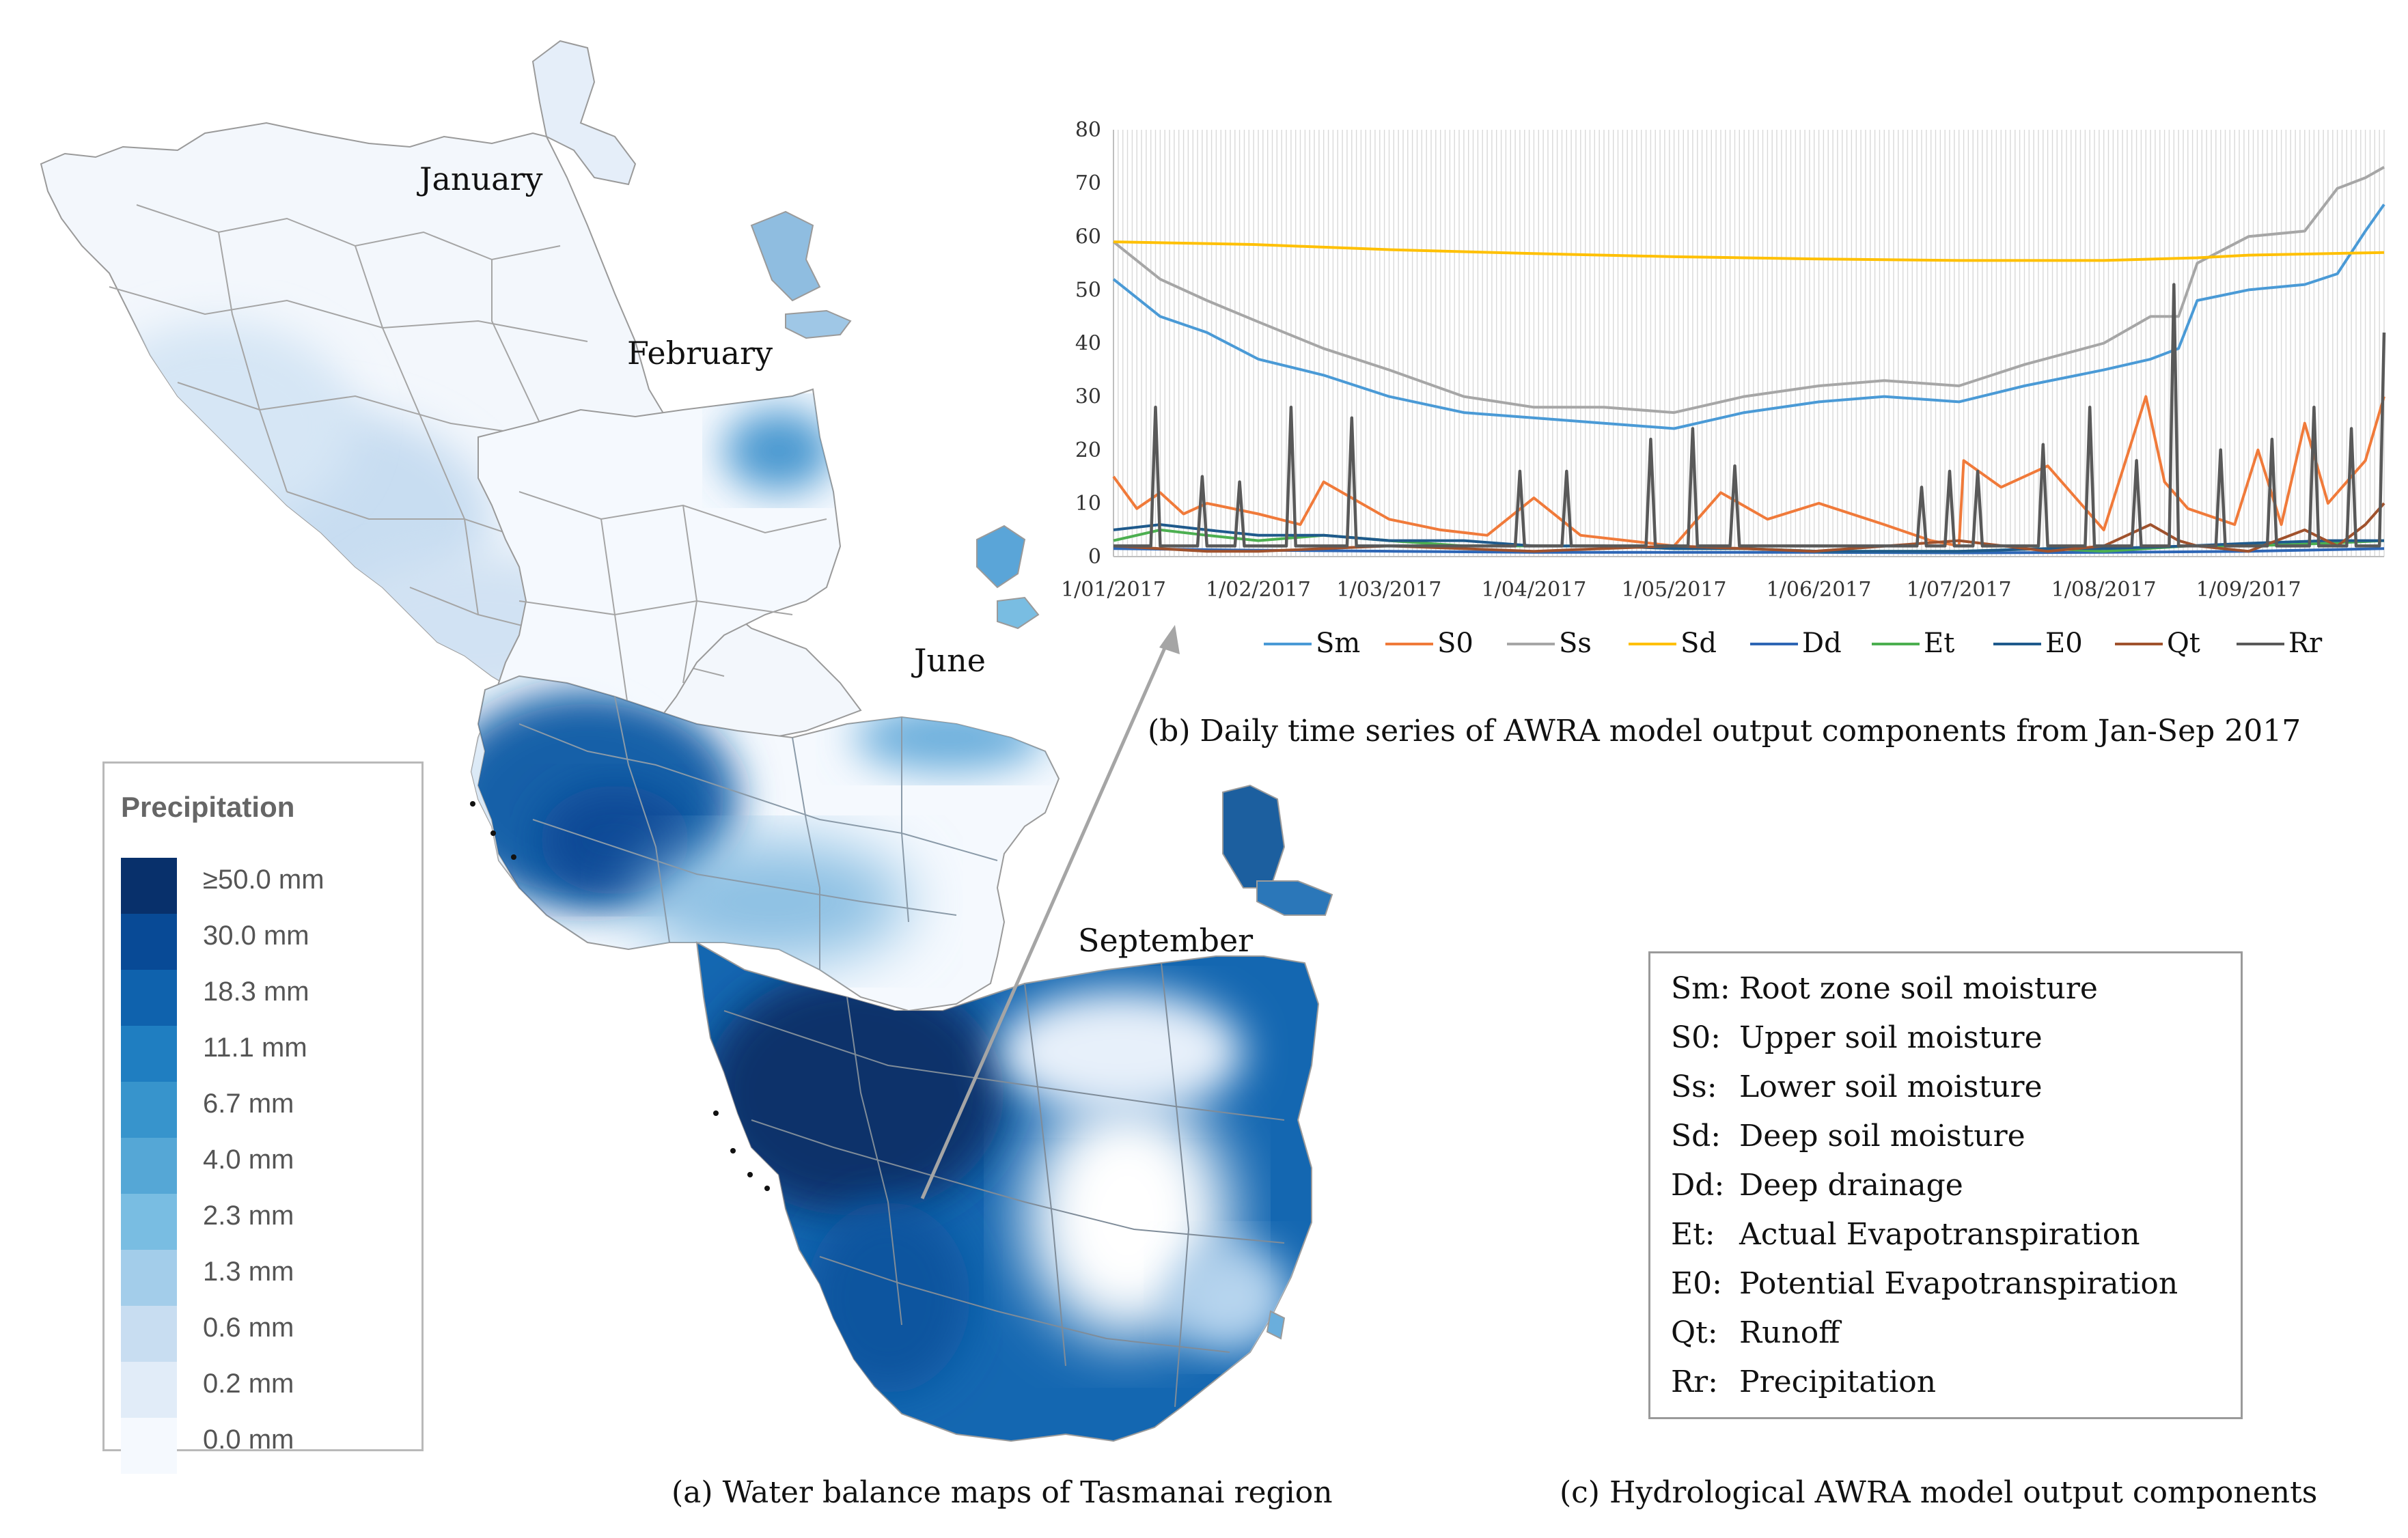 This screenshot has width=2408, height=1538. I want to click on component-code: Qt:, so click(1695, 1332).